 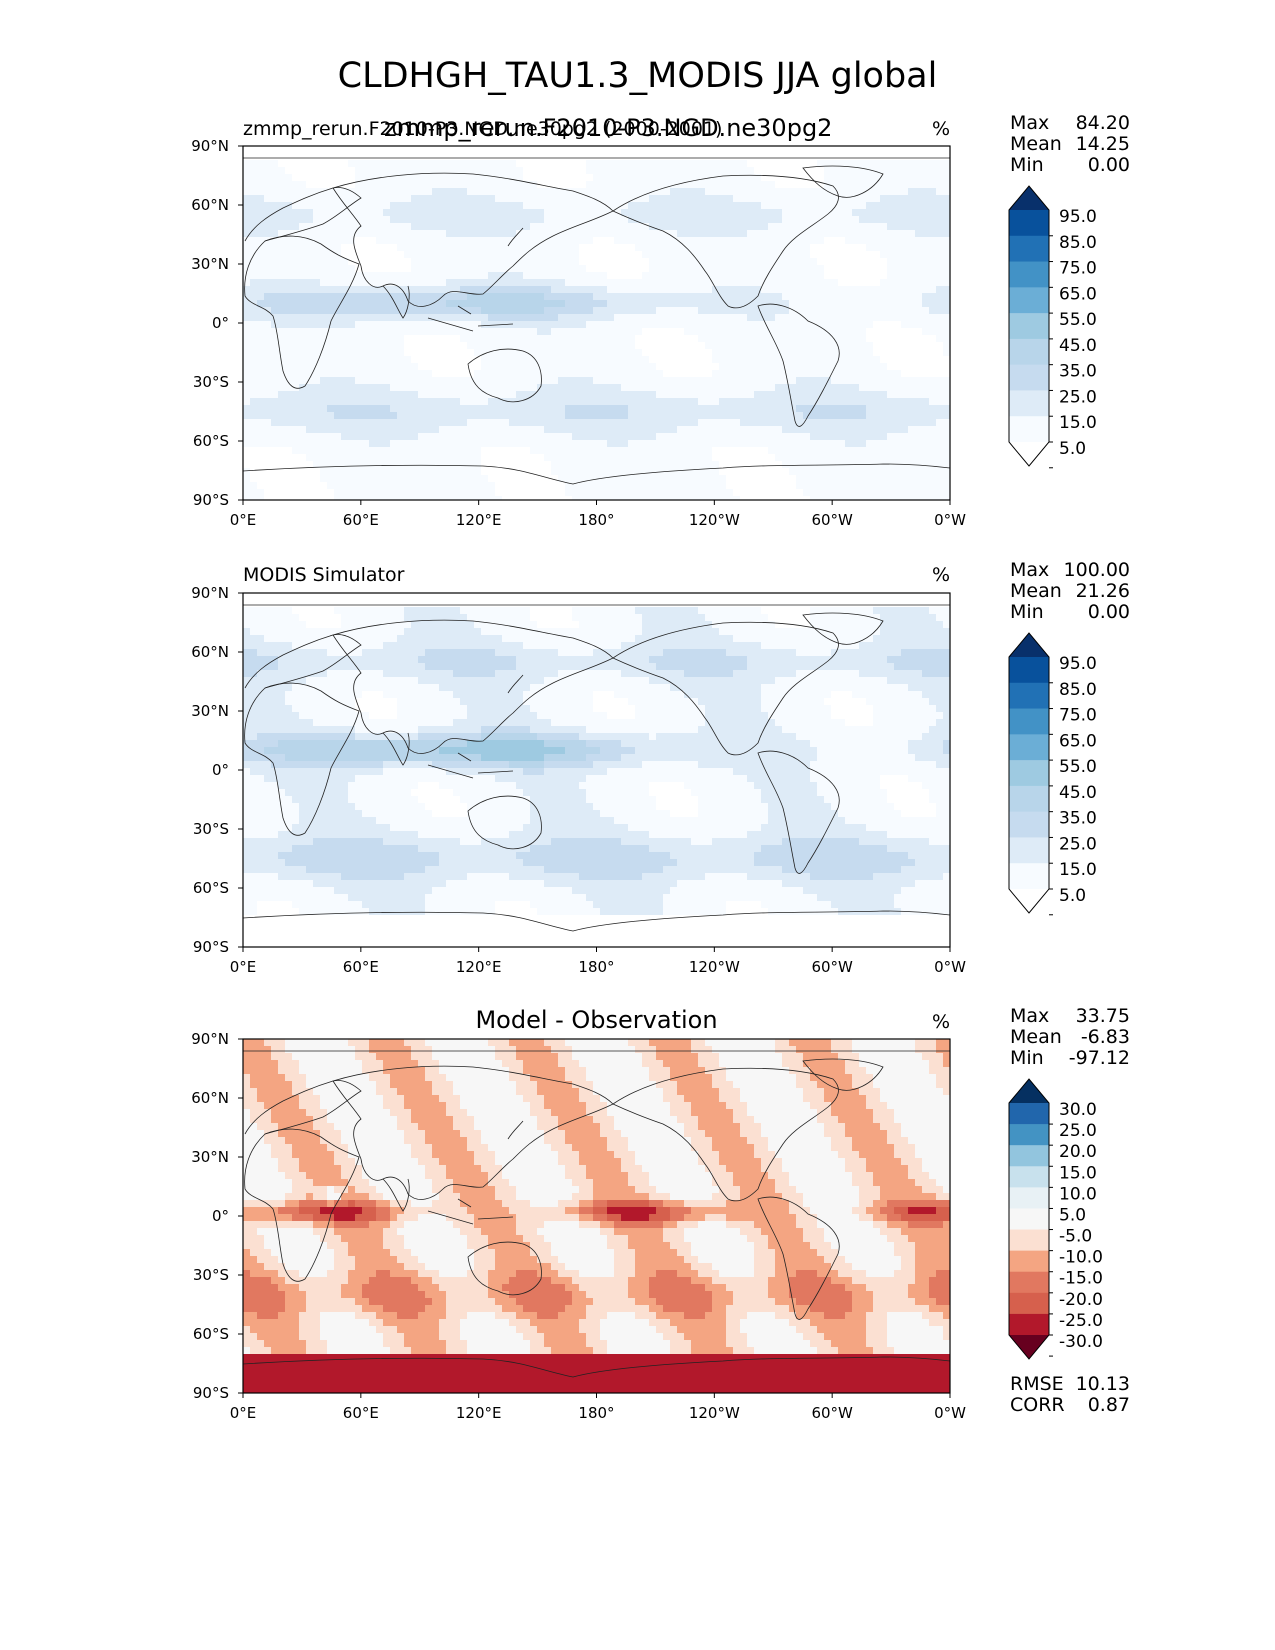 What do you see at coordinates (1027, 1058) in the screenshot?
I see `panel-3-min-label: Min` at bounding box center [1027, 1058].